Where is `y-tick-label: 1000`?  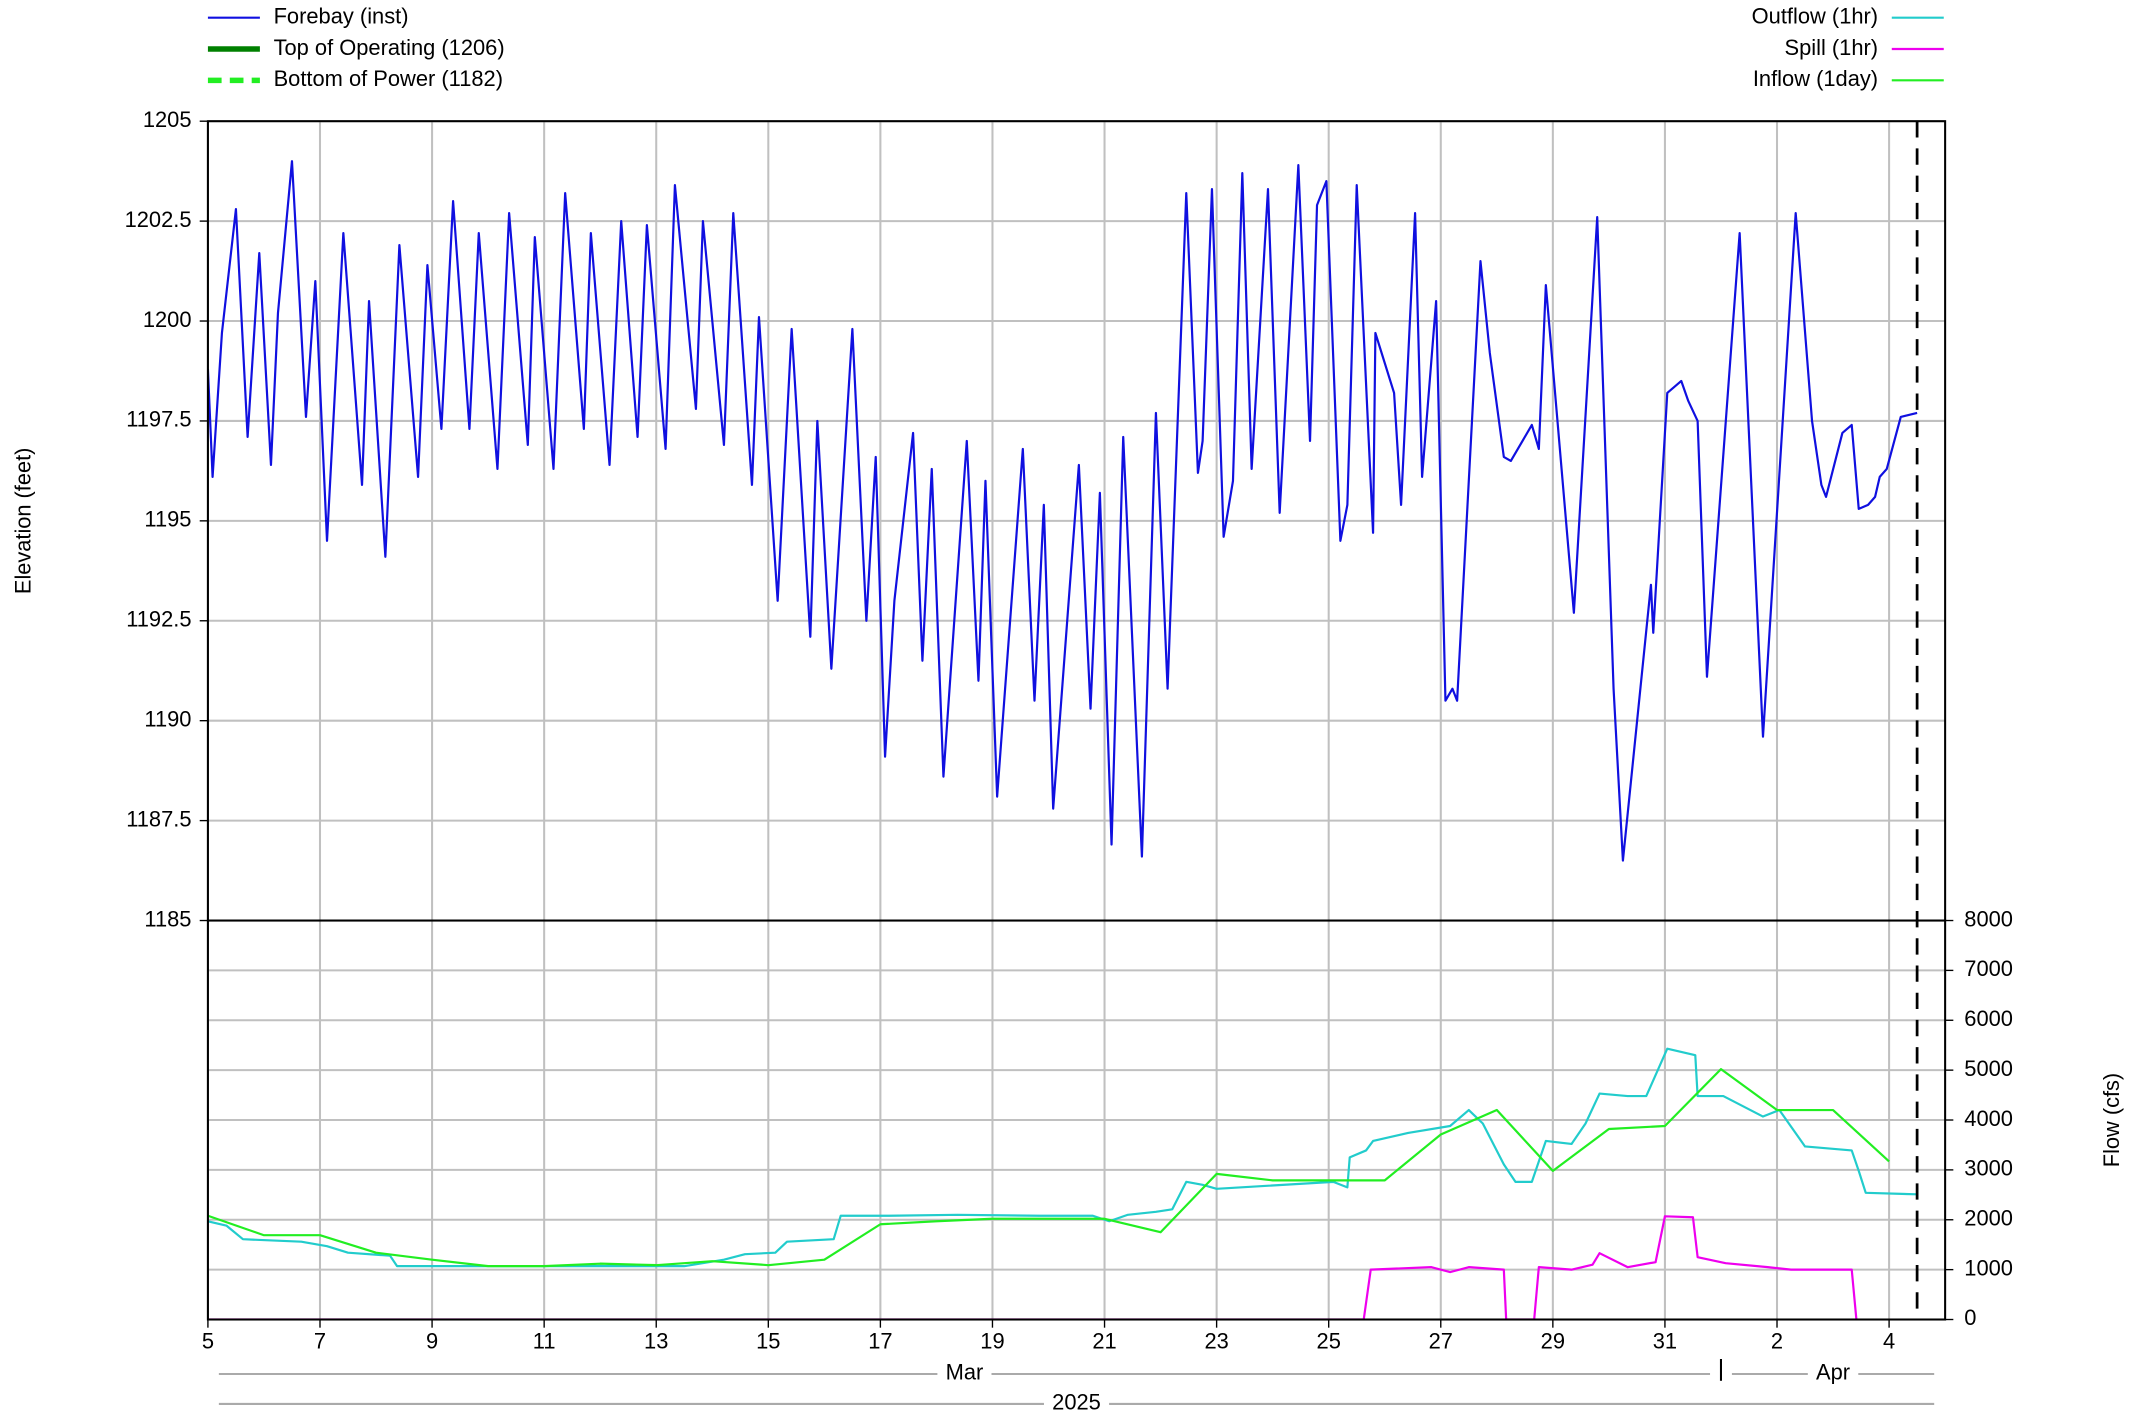
y-tick-label: 1000 is located at coordinates (1988, 1267).